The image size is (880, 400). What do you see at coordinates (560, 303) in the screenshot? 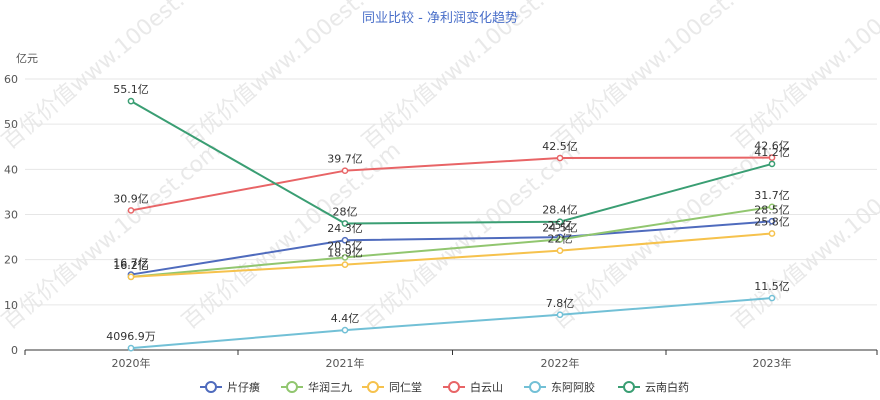
I see `data-label: 7.8亿` at bounding box center [560, 303].